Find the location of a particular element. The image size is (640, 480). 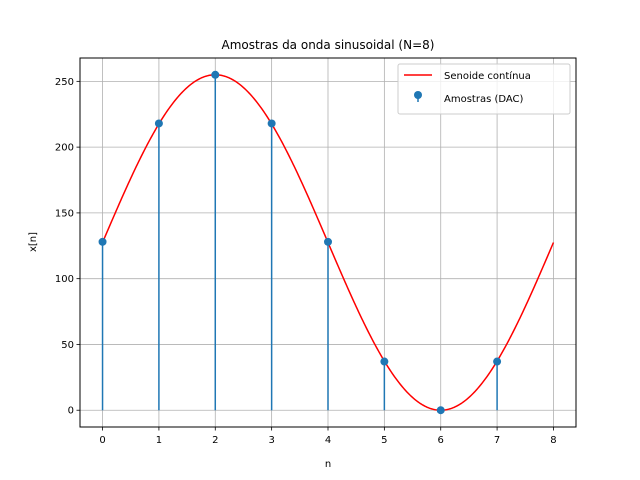

legend-label-samples: Amostras (DAC) is located at coordinates (484, 99).